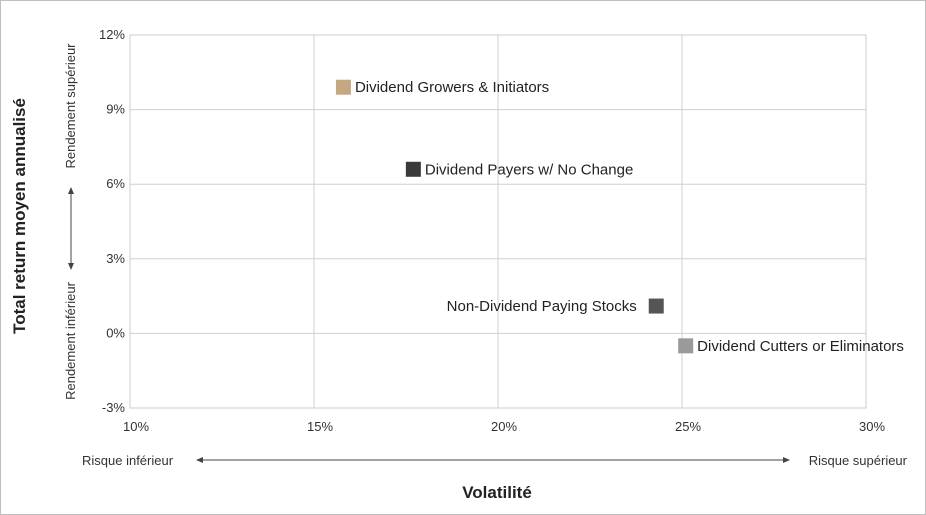 The image size is (926, 515). What do you see at coordinates (115, 183) in the screenshot?
I see `y-tick-label: 6%` at bounding box center [115, 183].